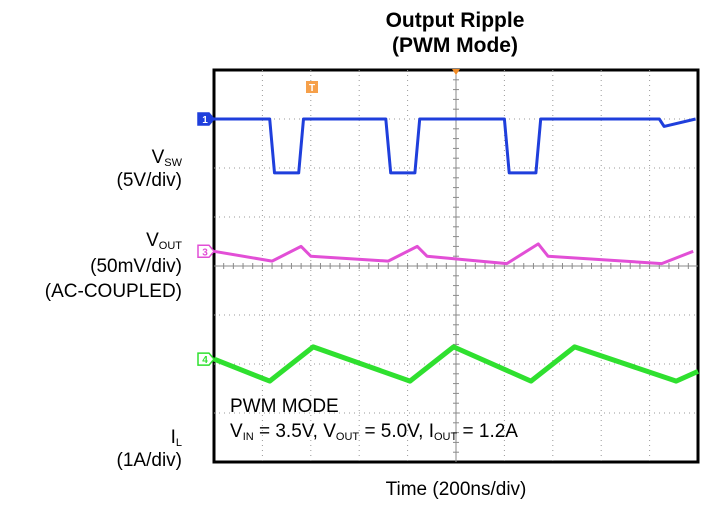 This screenshot has width=710, height=505. I want to click on trigger-marker-label: T, so click(312, 88).